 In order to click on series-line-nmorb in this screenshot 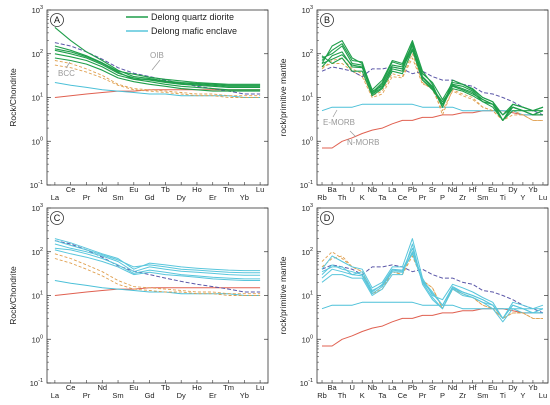, I will do `click(157, 291)`.